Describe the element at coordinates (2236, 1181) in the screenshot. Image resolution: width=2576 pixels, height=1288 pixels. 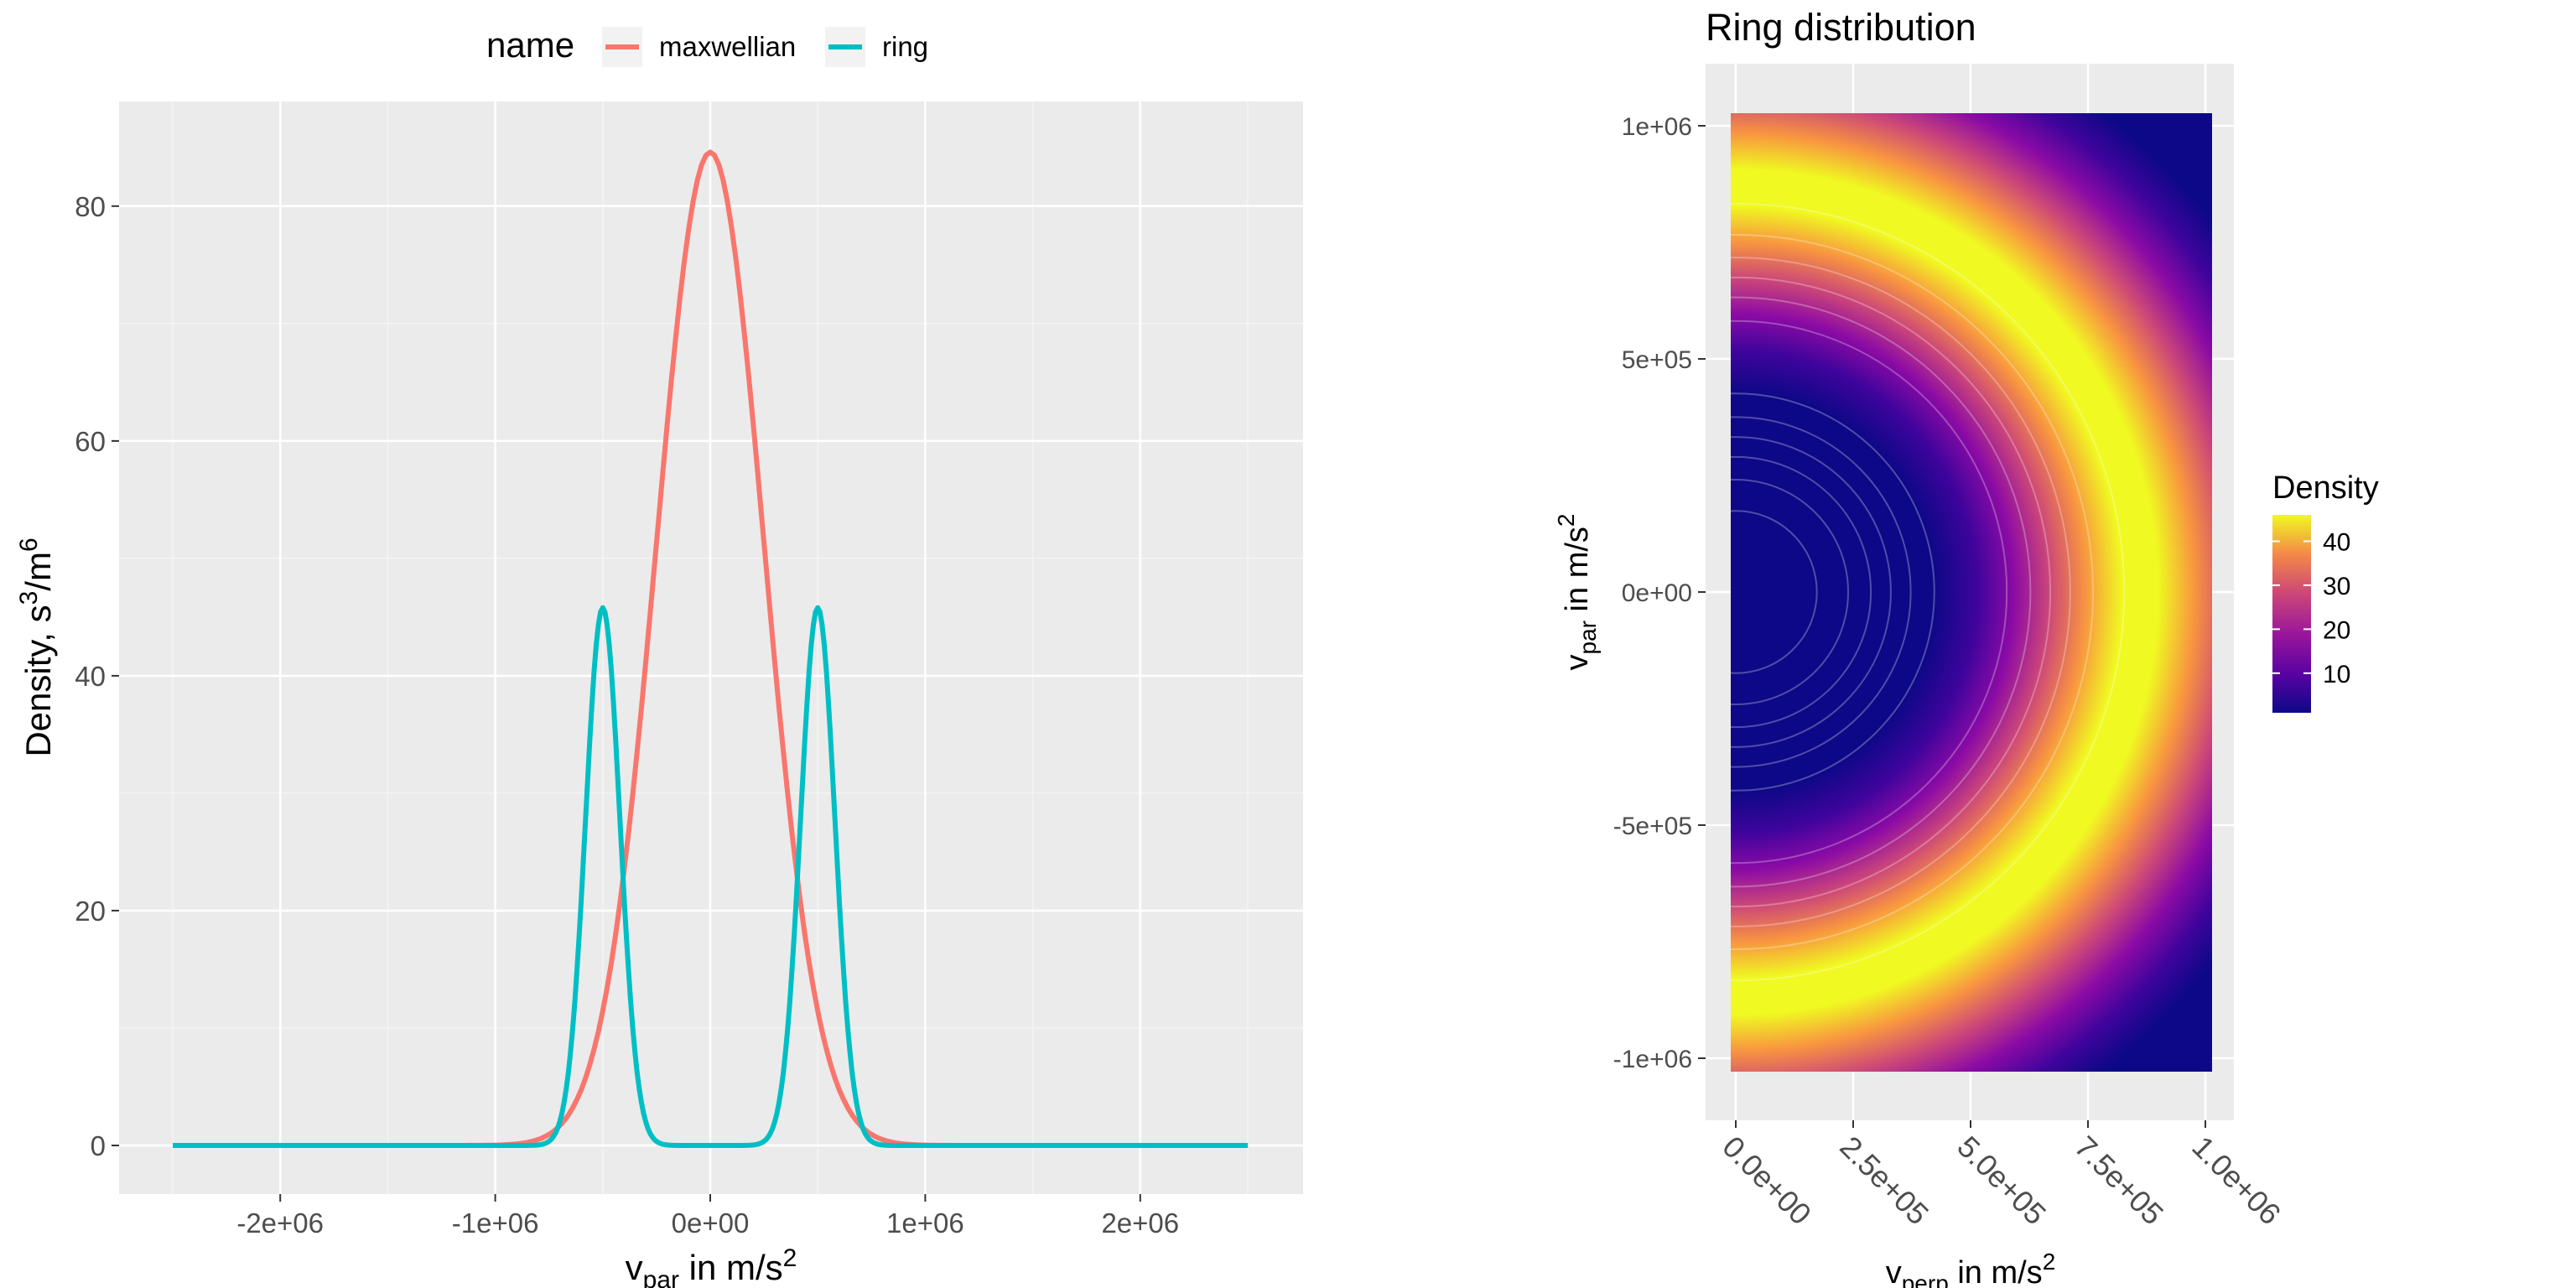
I see `x-tick-label: 1.0e+06` at that location.